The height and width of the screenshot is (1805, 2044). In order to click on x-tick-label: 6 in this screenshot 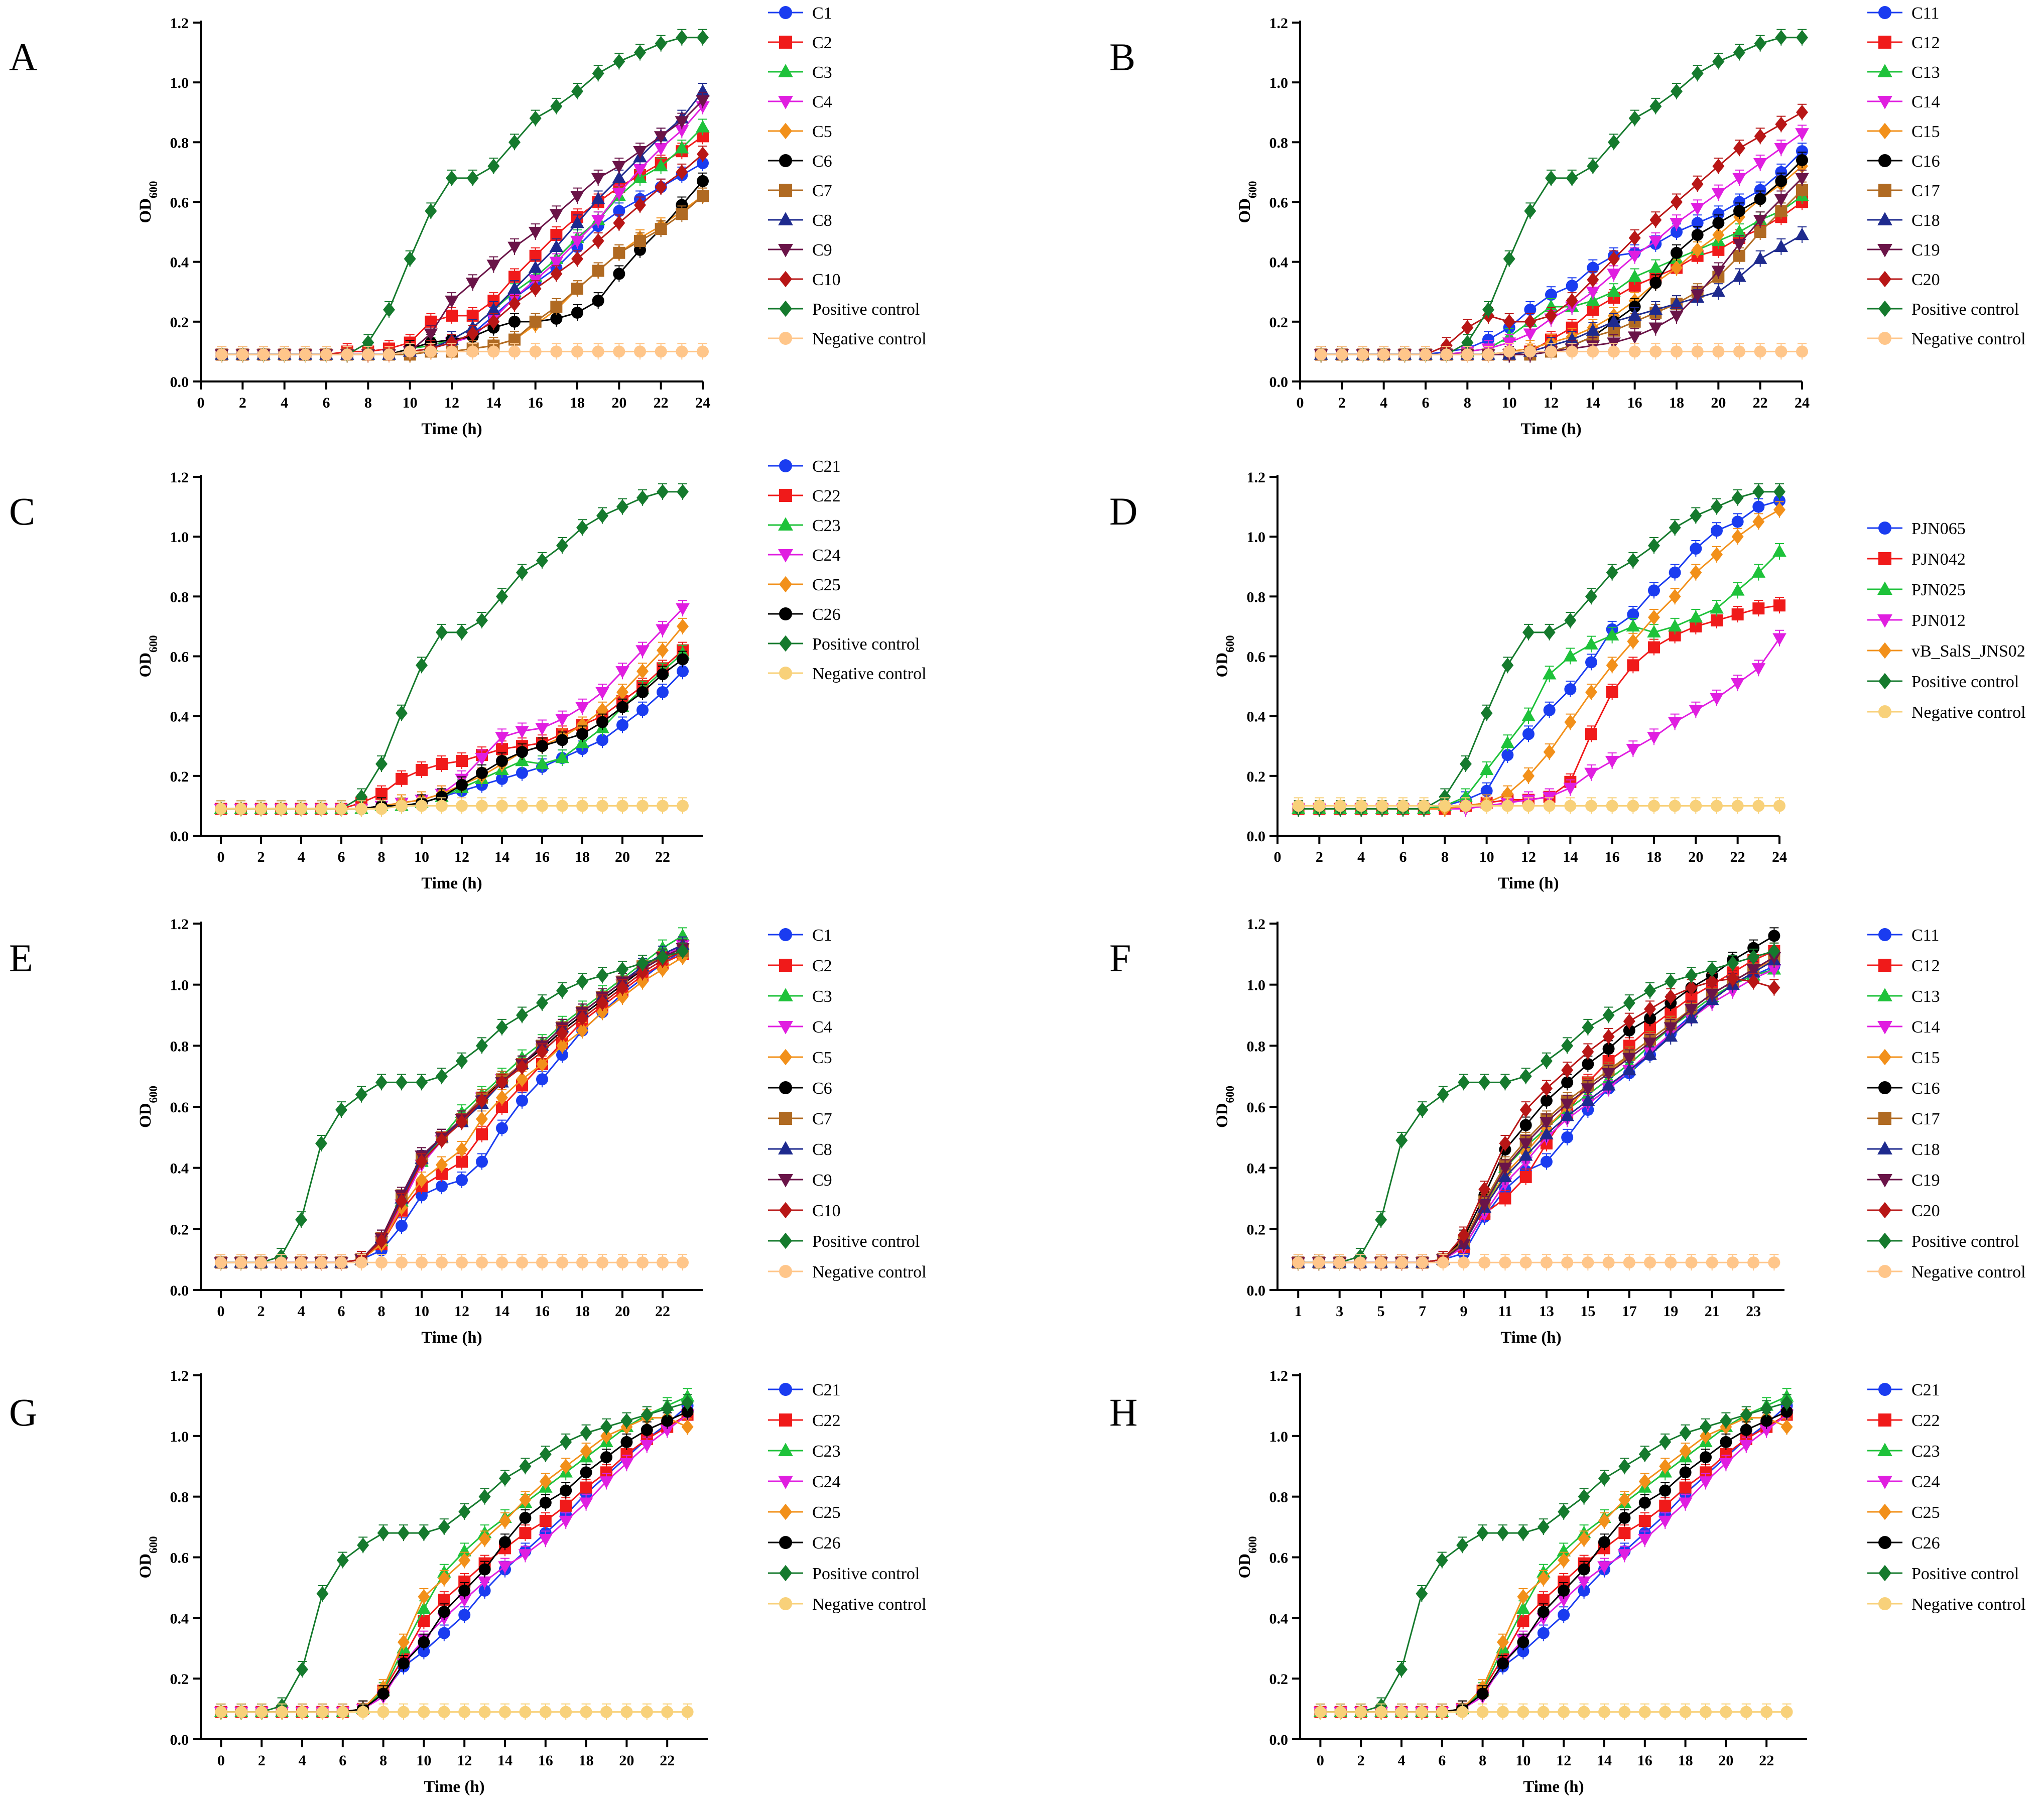, I will do `click(326, 403)`.